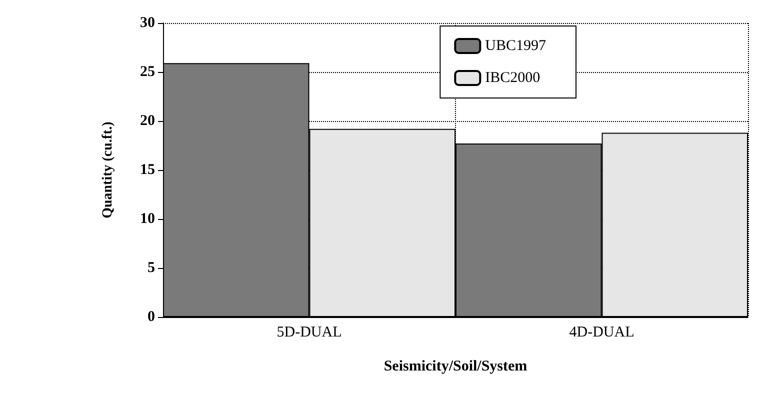  What do you see at coordinates (512, 78) in the screenshot?
I see `legend-label: IBC2000` at bounding box center [512, 78].